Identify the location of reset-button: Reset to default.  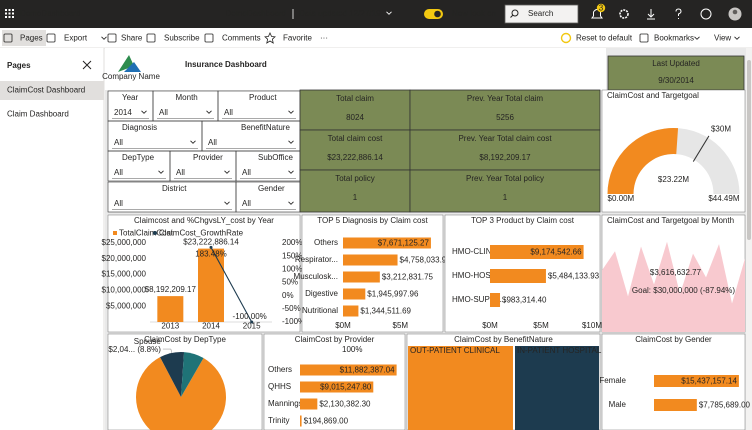
(604, 38).